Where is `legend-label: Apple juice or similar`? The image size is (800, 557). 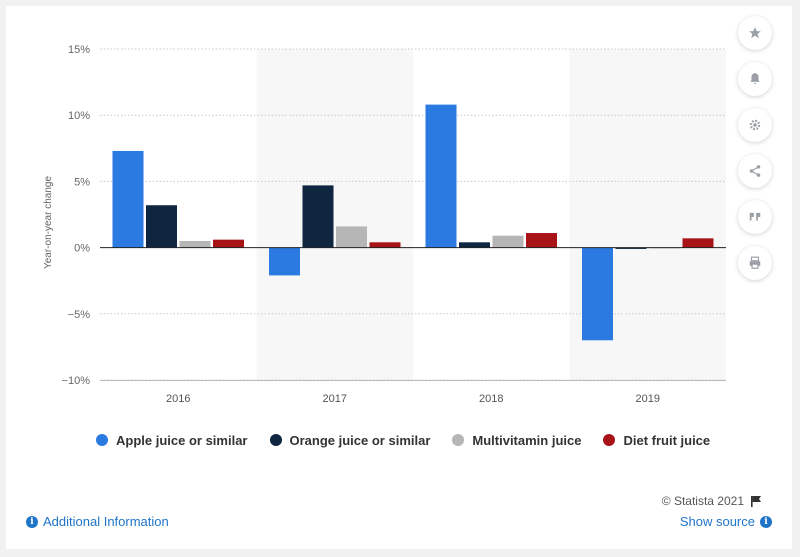 legend-label: Apple juice or similar is located at coordinates (182, 440).